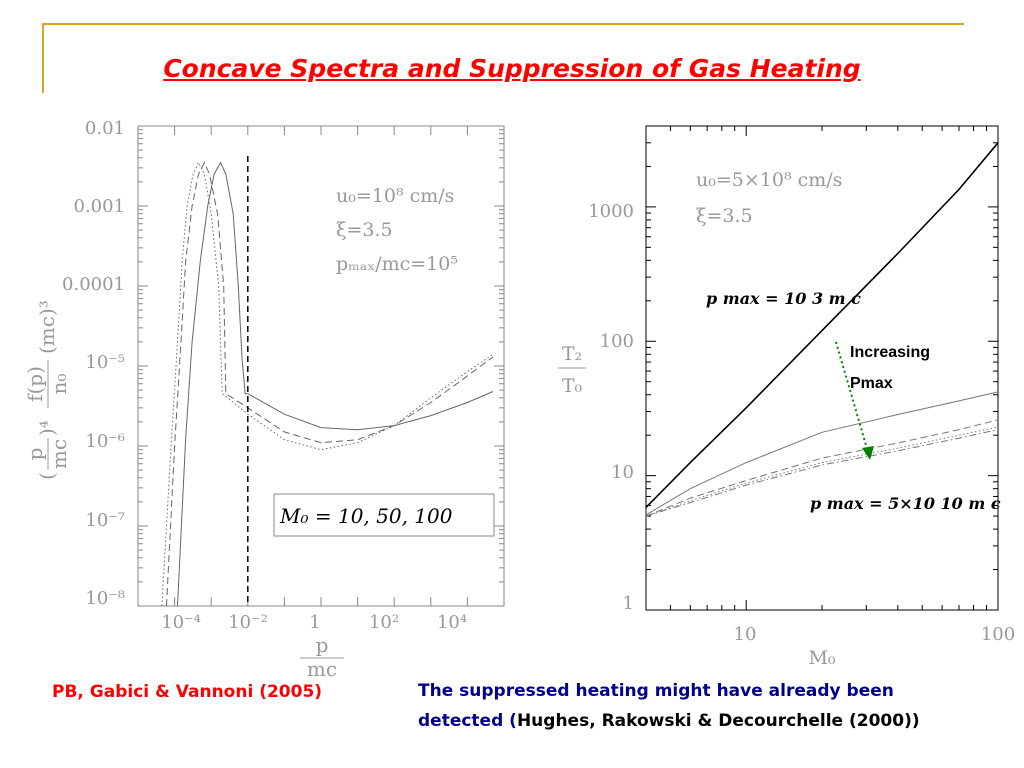 The image size is (1024, 768). What do you see at coordinates (35, 454) in the screenshot?
I see `left-ylabel-p: p` at bounding box center [35, 454].